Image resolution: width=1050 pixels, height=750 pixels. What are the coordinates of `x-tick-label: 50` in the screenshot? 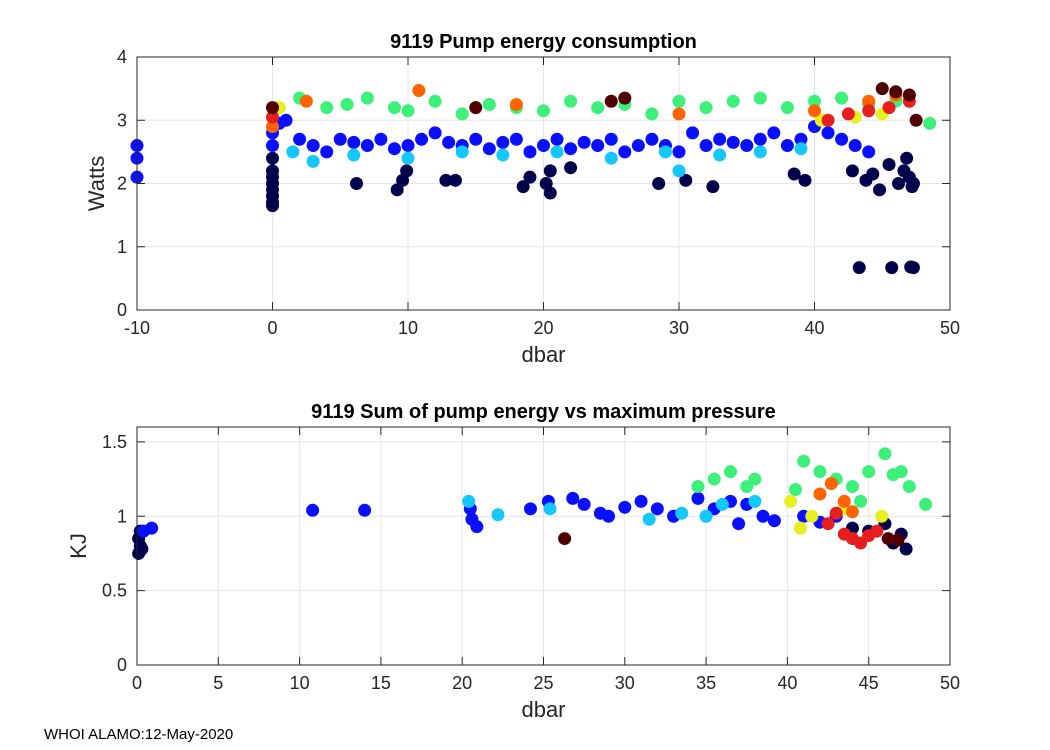 It's located at (950, 328).